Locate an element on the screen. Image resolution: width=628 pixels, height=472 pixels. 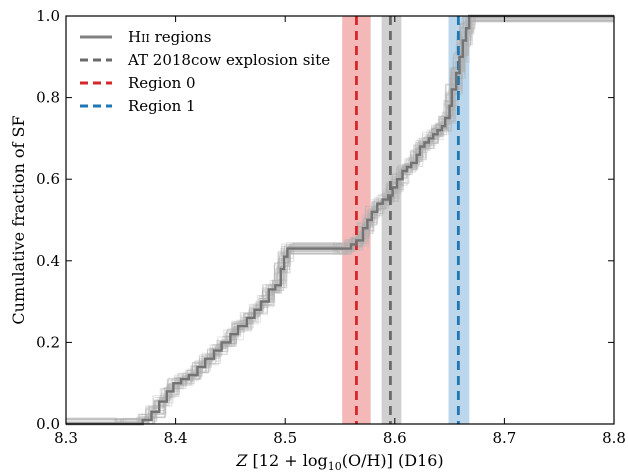
legend-item-explosion-site: AT 2018cow explosion site is located at coordinates (205, 60).